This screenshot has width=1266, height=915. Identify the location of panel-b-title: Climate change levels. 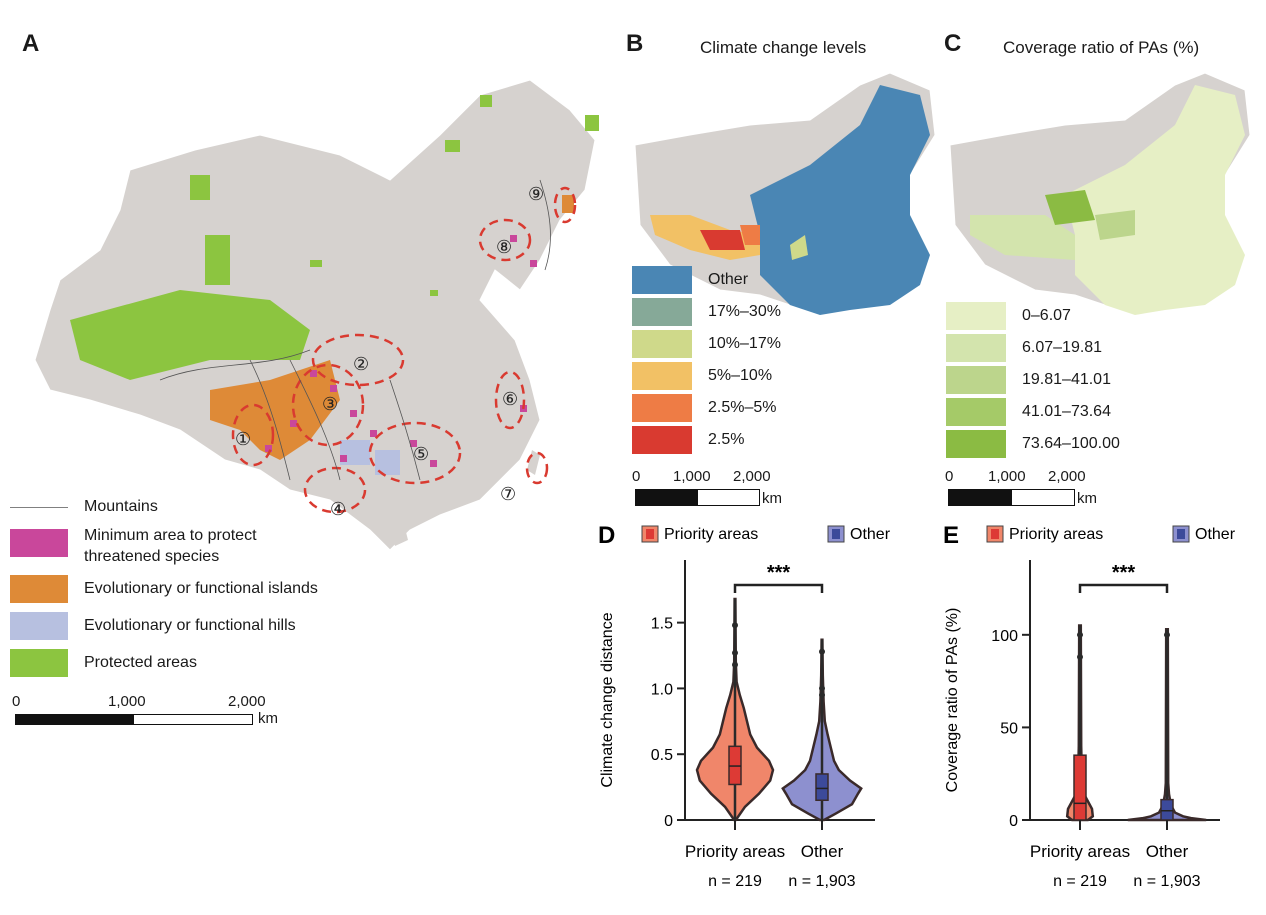
(783, 47).